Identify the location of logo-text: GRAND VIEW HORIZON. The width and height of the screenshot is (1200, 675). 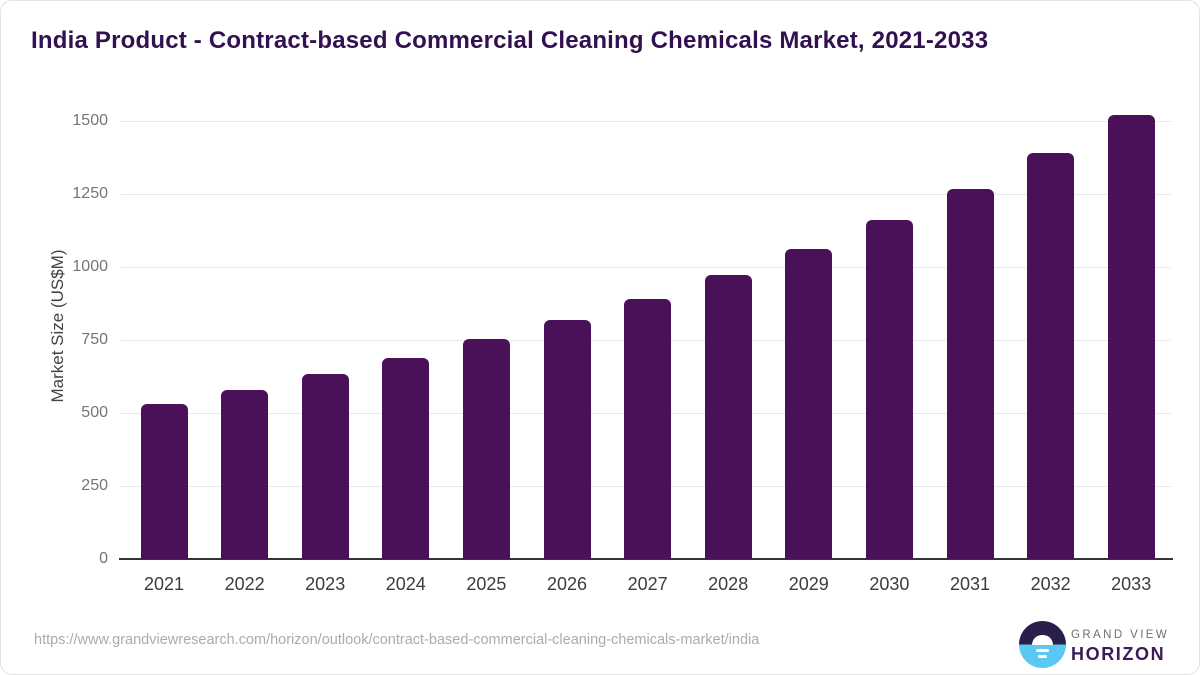
(1120, 646).